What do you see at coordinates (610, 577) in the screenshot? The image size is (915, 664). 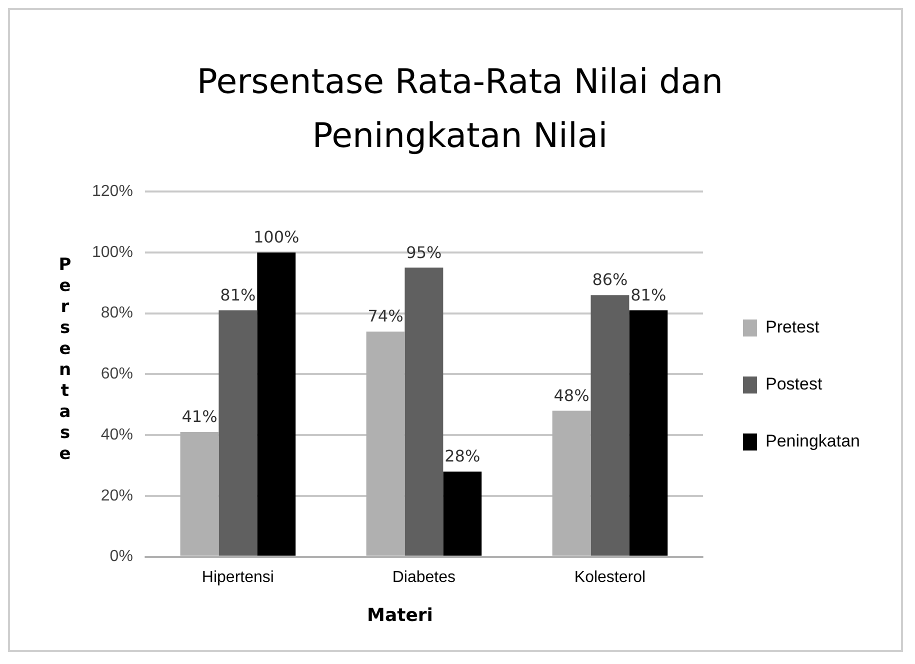 I see `x-tick-label: Kolesterol` at bounding box center [610, 577].